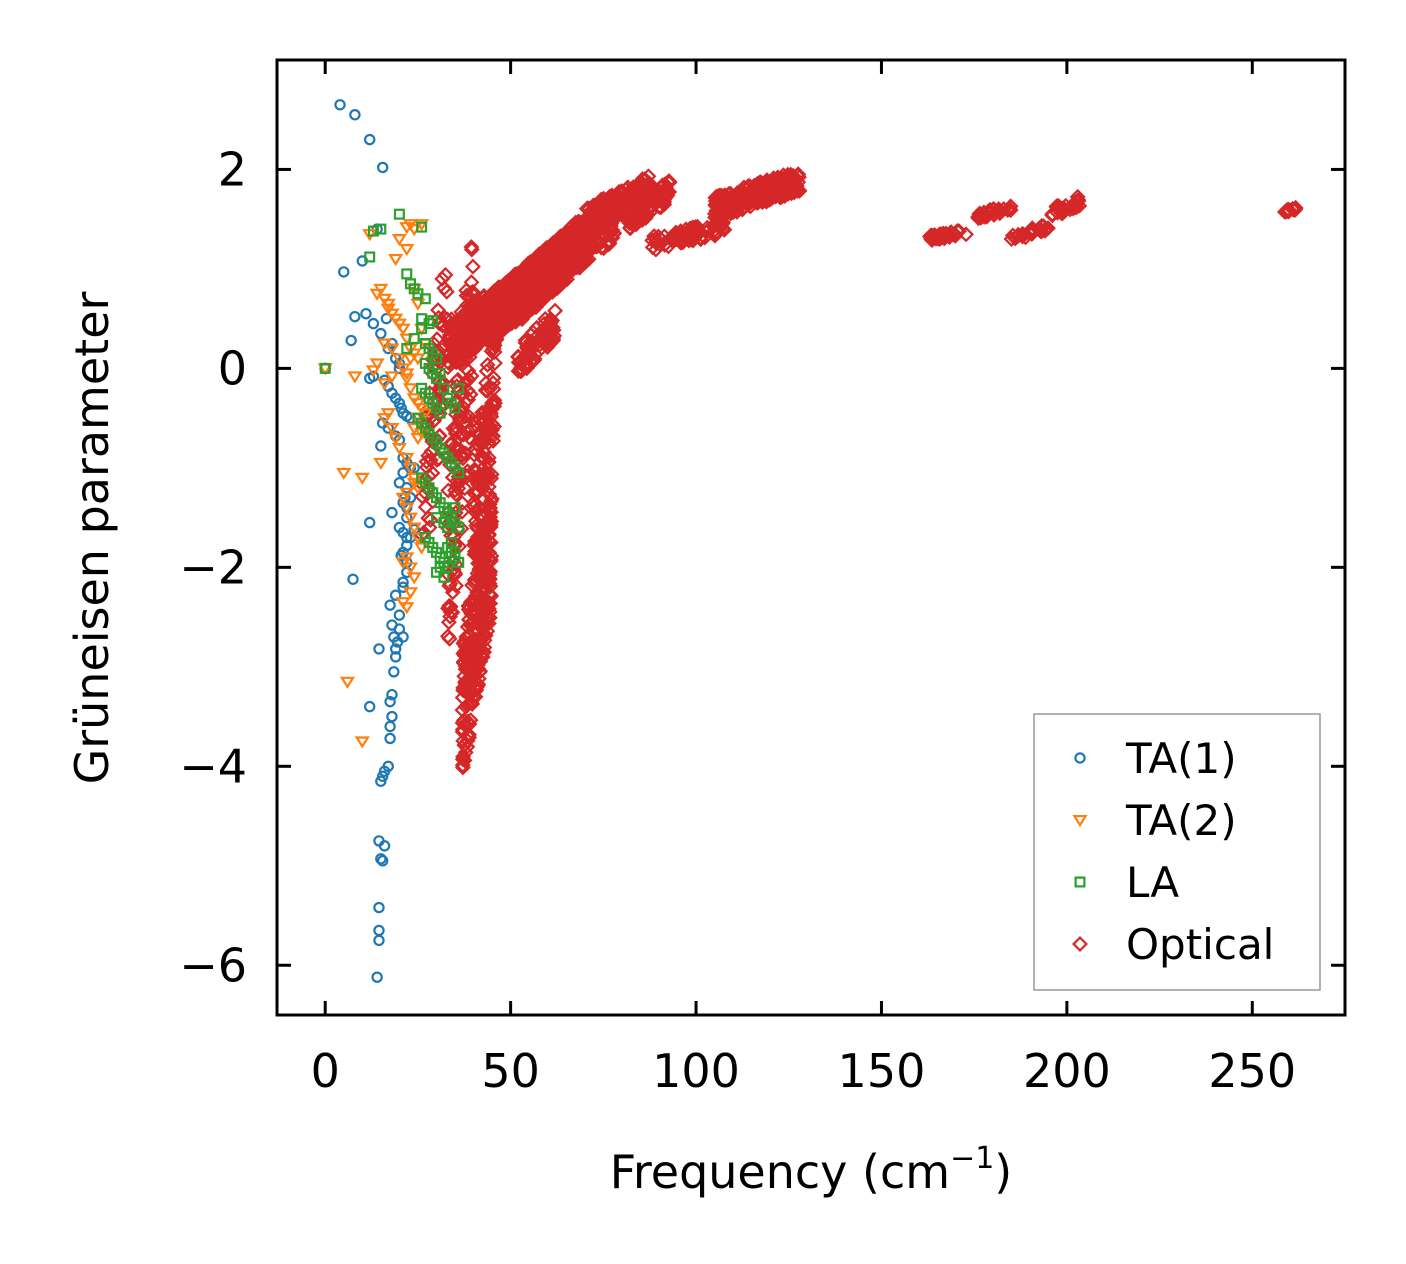 Image resolution: width=1406 pixels, height=1264 pixels. What do you see at coordinates (972, 1158) in the screenshot?
I see `x-axis-label-exponent: −1` at bounding box center [972, 1158].